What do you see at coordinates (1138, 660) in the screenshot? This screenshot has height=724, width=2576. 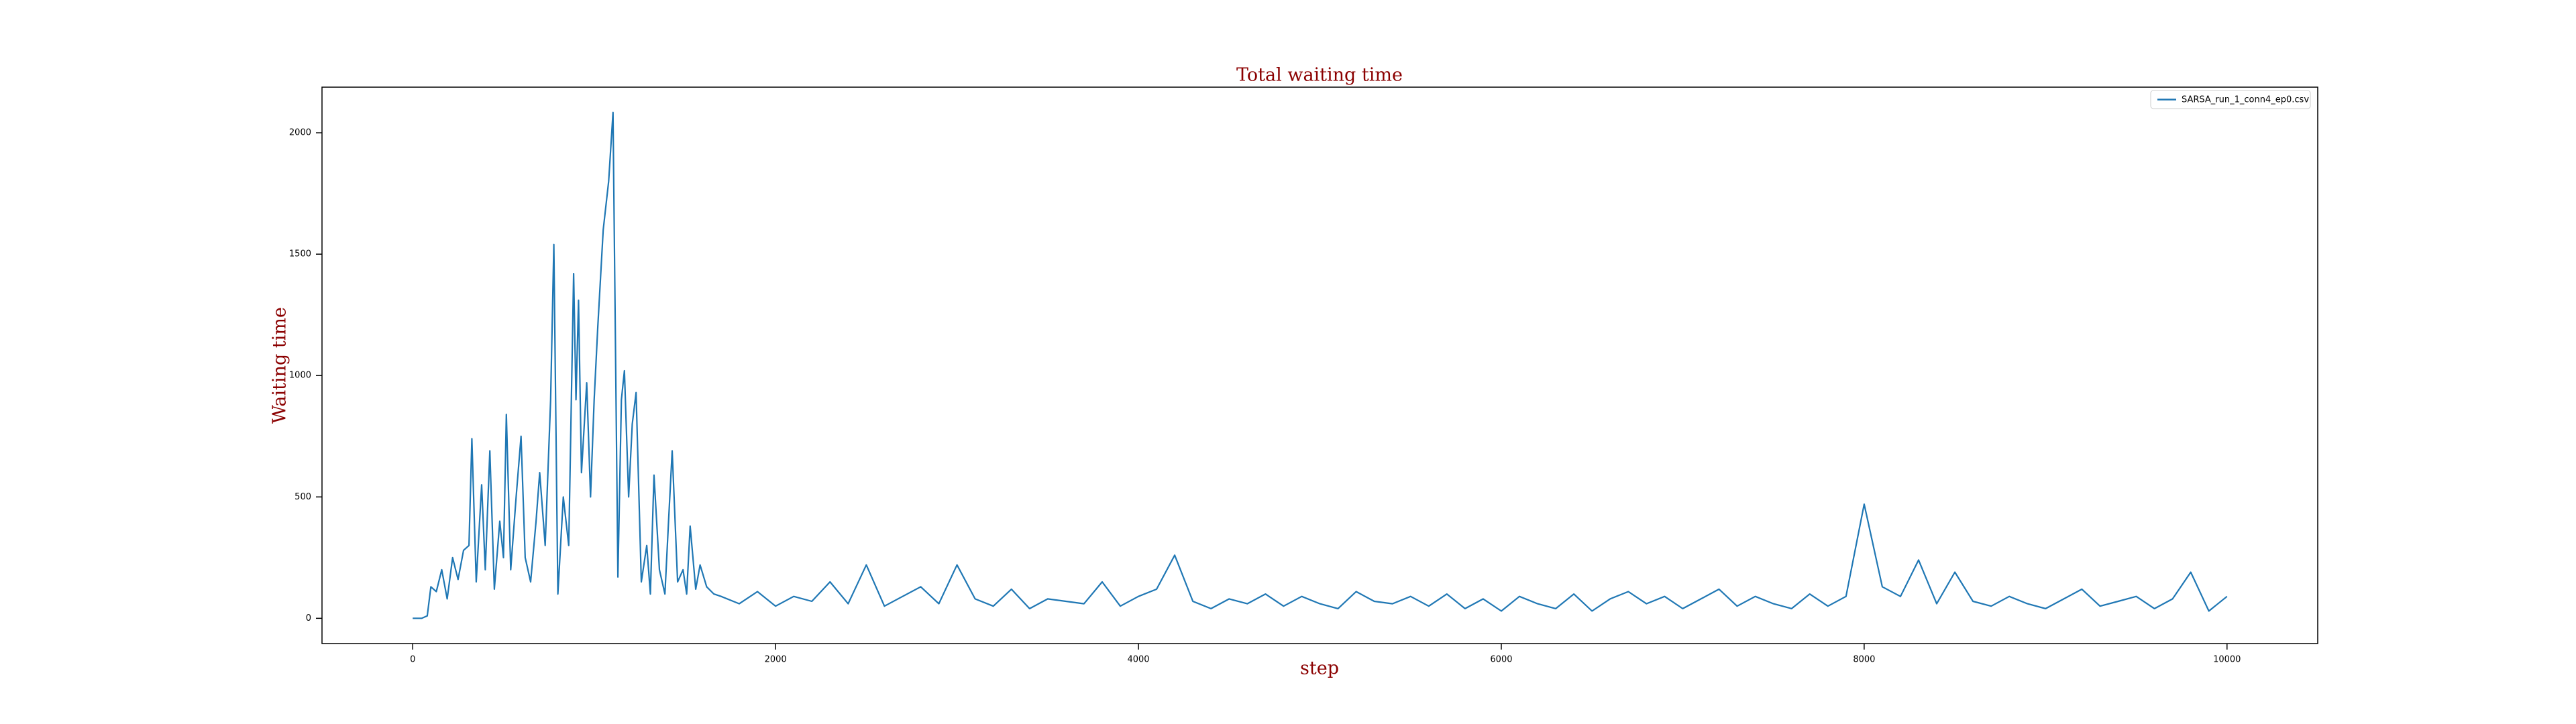 I see `x-tick-label: 4000` at bounding box center [1138, 660].